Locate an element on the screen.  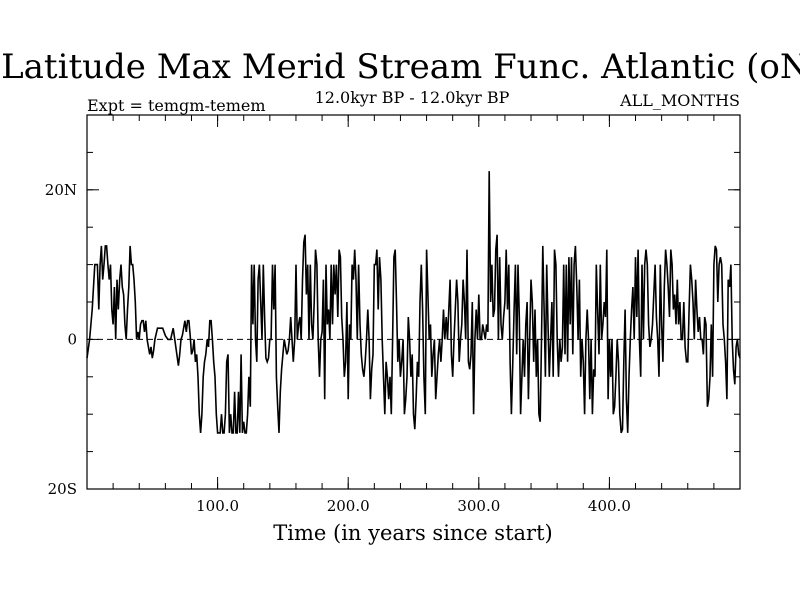
subtitle-center: 12.0kyr BP - 12.0kyr BP is located at coordinates (412, 97).